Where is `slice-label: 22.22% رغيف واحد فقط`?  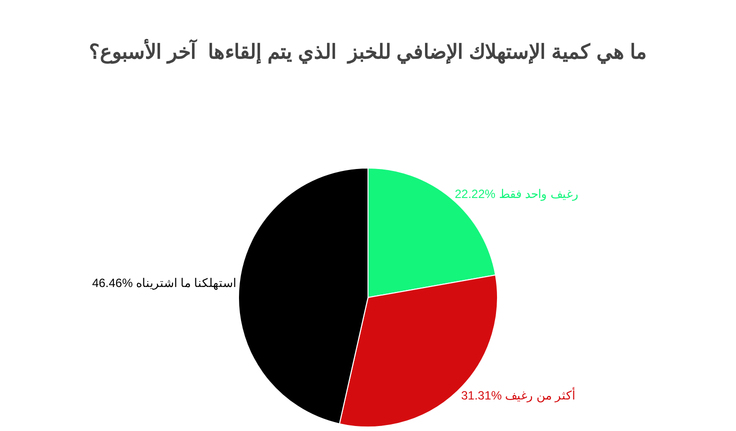 slice-label: 22.22% رغيف واحد فقط is located at coordinates (516, 194).